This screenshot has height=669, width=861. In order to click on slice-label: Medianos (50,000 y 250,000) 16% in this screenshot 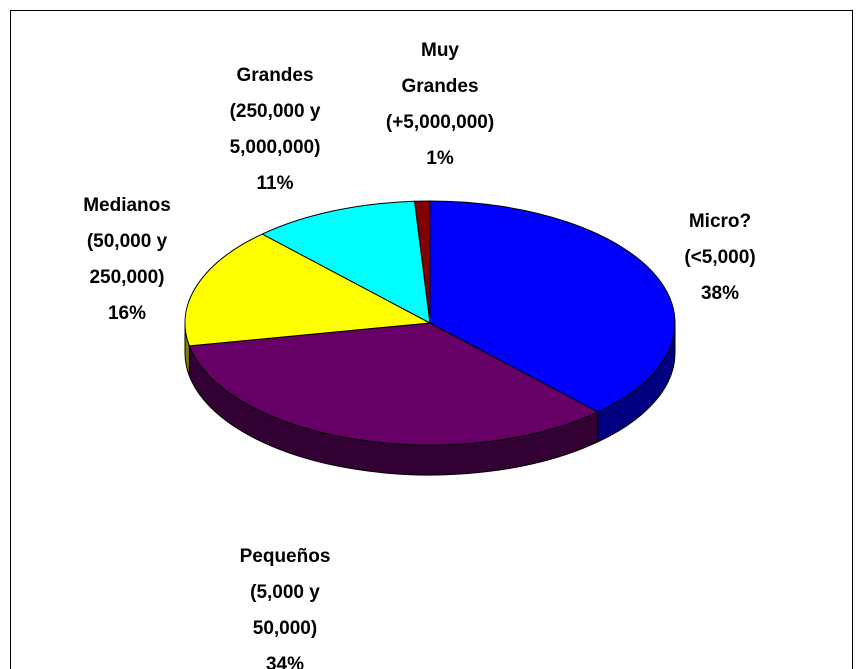, I will do `click(127, 260)`.